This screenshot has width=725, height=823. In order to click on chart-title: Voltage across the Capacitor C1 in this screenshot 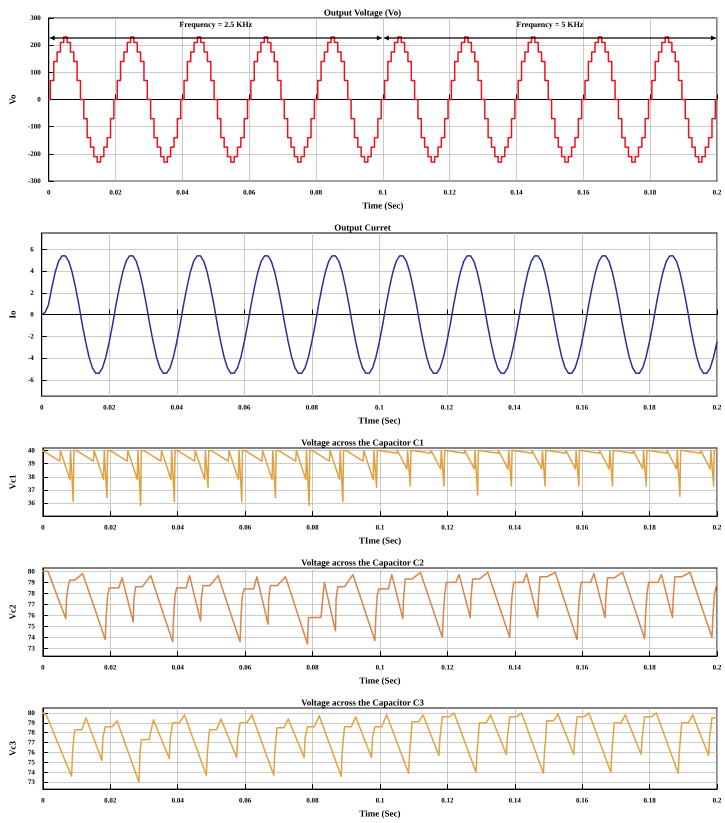, I will do `click(362, 443)`.